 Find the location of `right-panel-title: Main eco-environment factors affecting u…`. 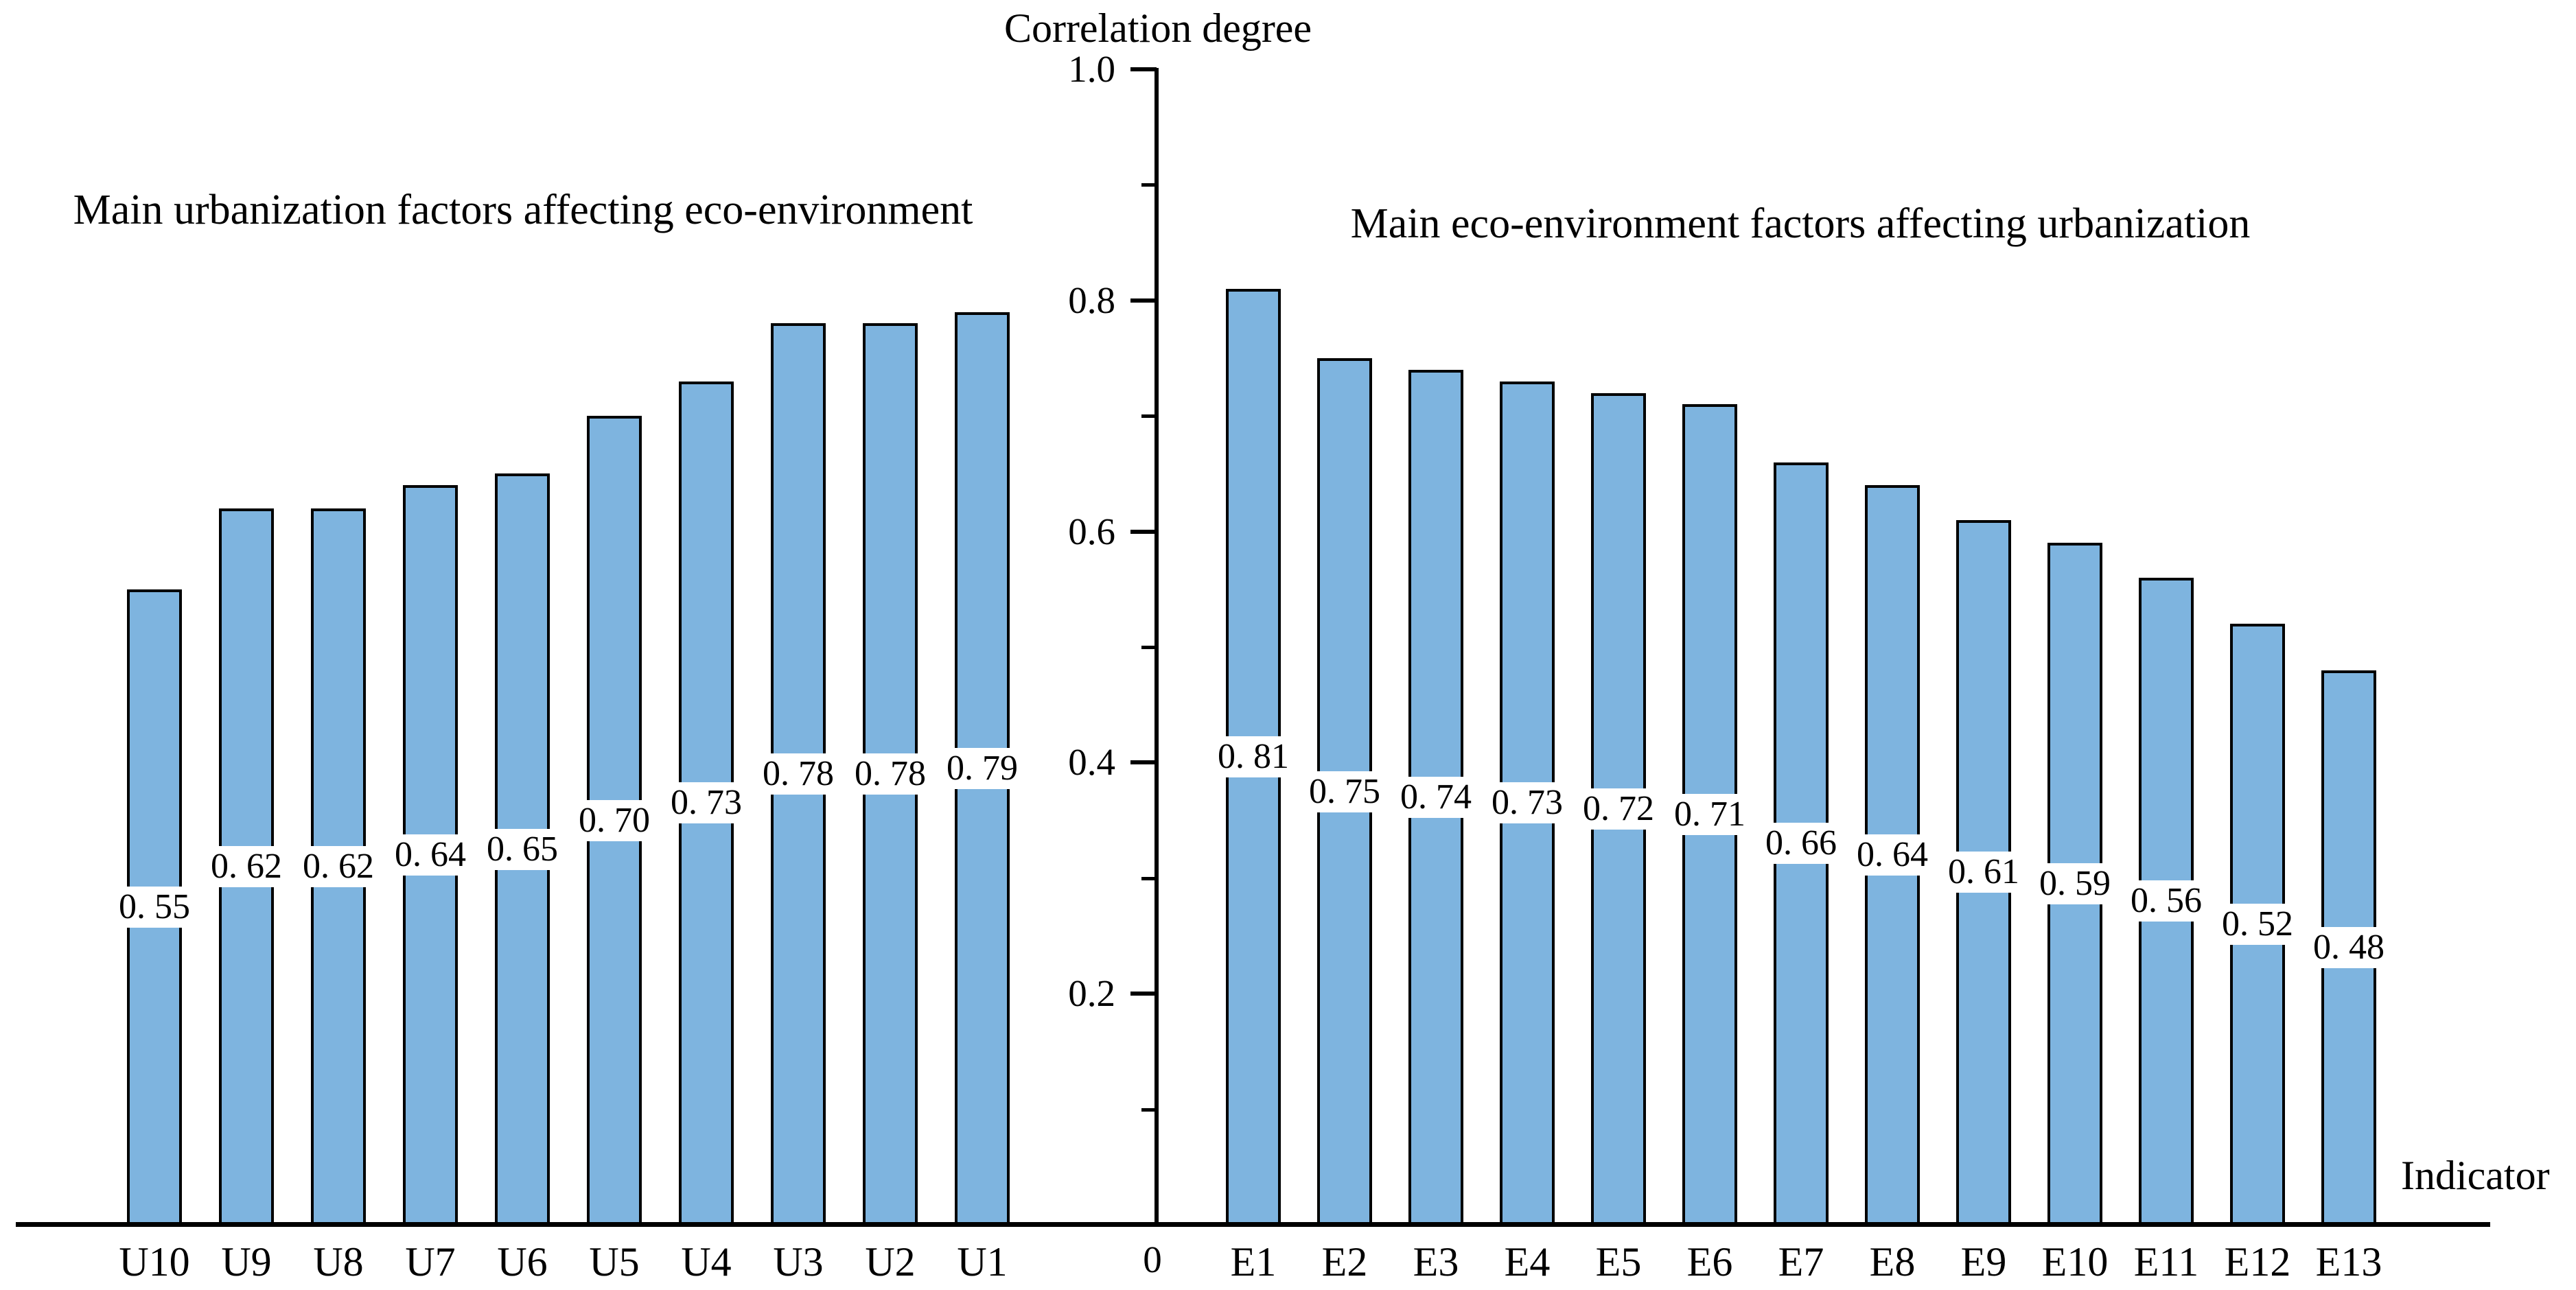

right-panel-title: Main eco-environment factors affecting u… is located at coordinates (1800, 223).